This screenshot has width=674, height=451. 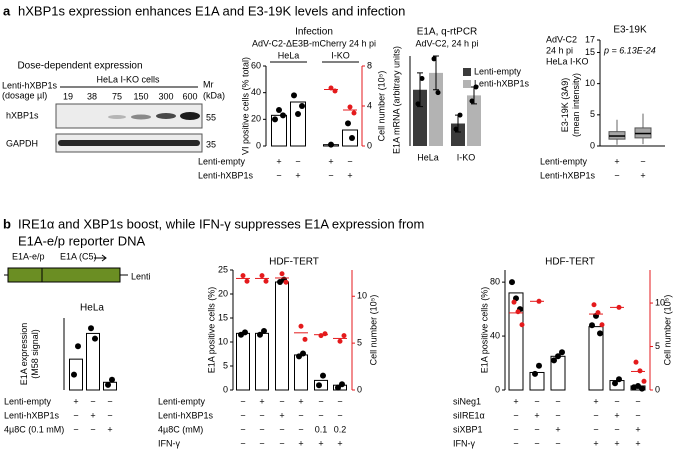 What do you see at coordinates (467, 401) in the screenshot?
I see `condition-label: siNeg1` at bounding box center [467, 401].